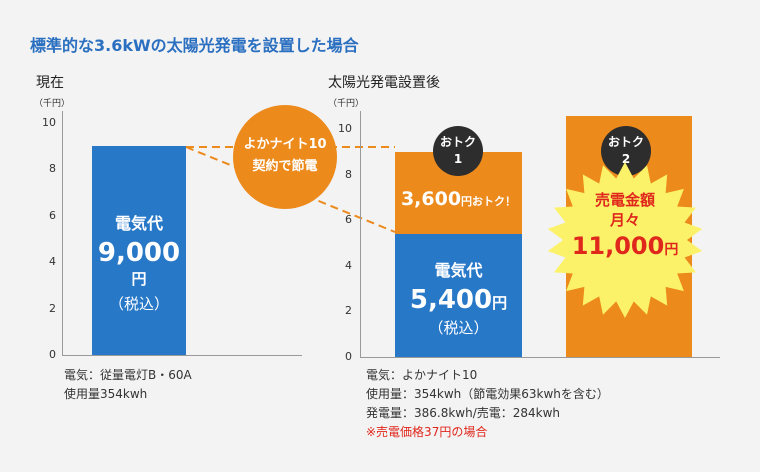 Image resolution: width=760 pixels, height=472 pixels. I want to click on right-bar-value: 5,400, so click(451, 300).